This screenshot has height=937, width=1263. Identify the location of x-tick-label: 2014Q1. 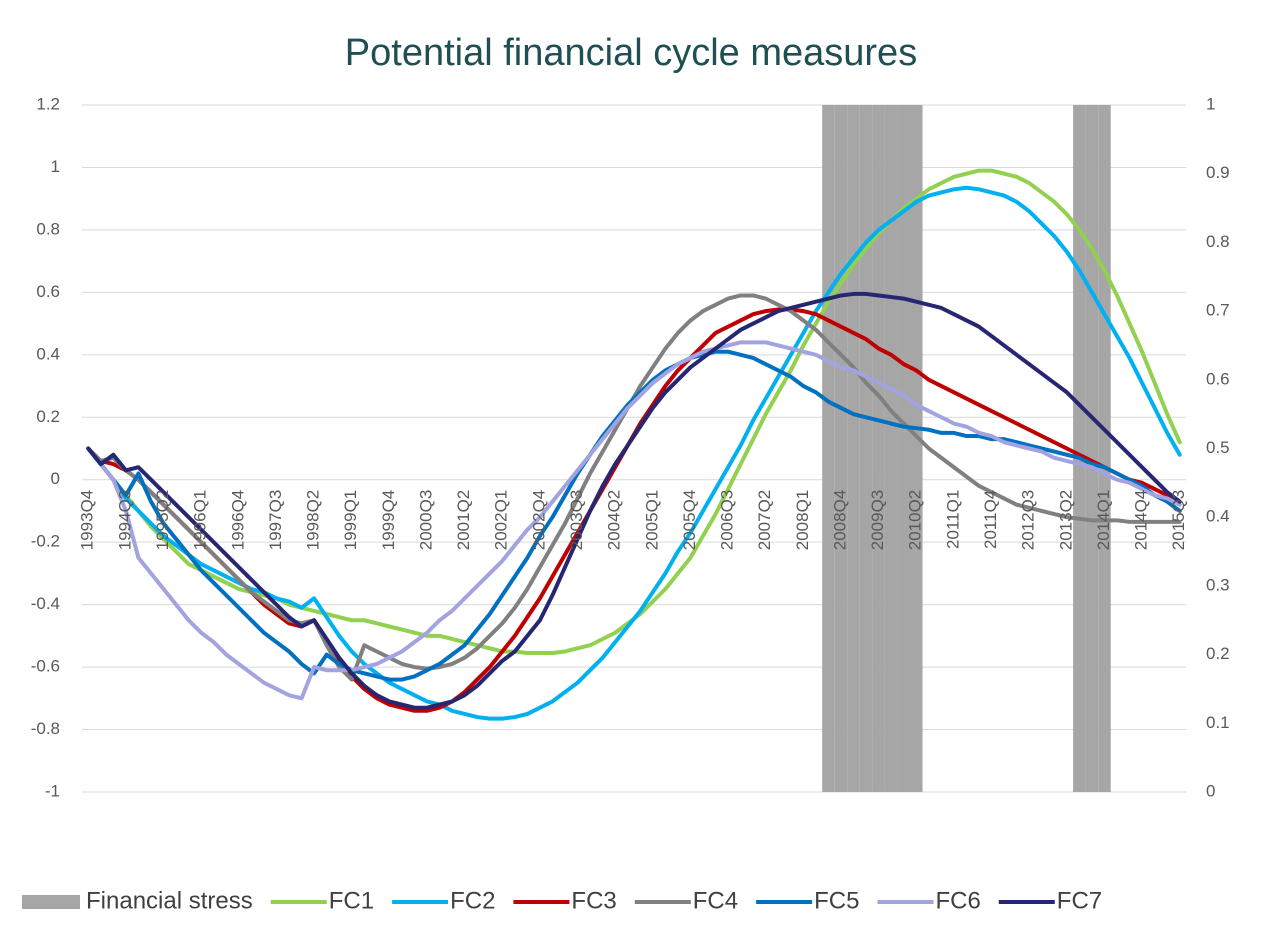
(1103, 520).